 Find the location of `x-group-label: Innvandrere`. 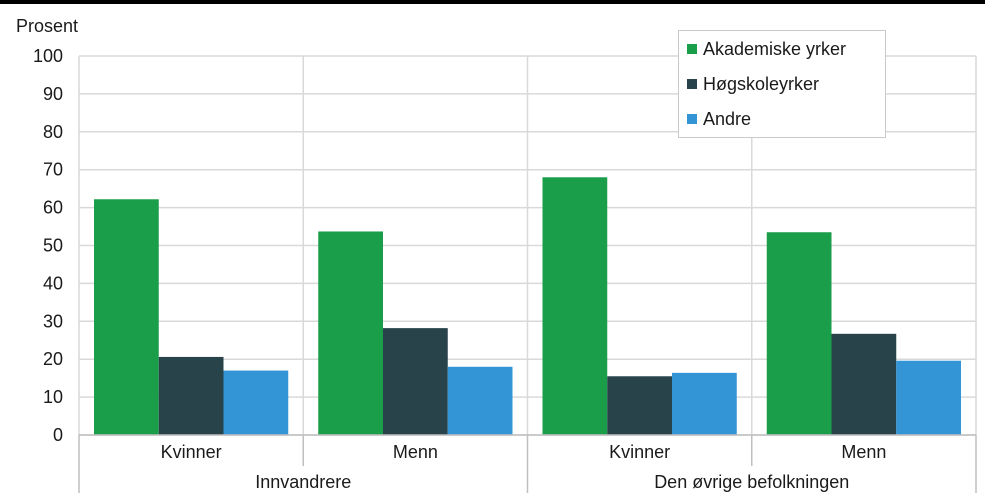

x-group-label: Innvandrere is located at coordinates (303, 482).